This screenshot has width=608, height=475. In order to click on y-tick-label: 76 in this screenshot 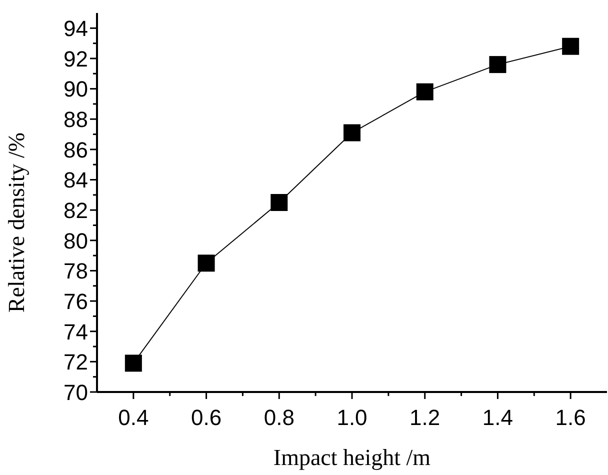, I will do `click(76, 301)`.